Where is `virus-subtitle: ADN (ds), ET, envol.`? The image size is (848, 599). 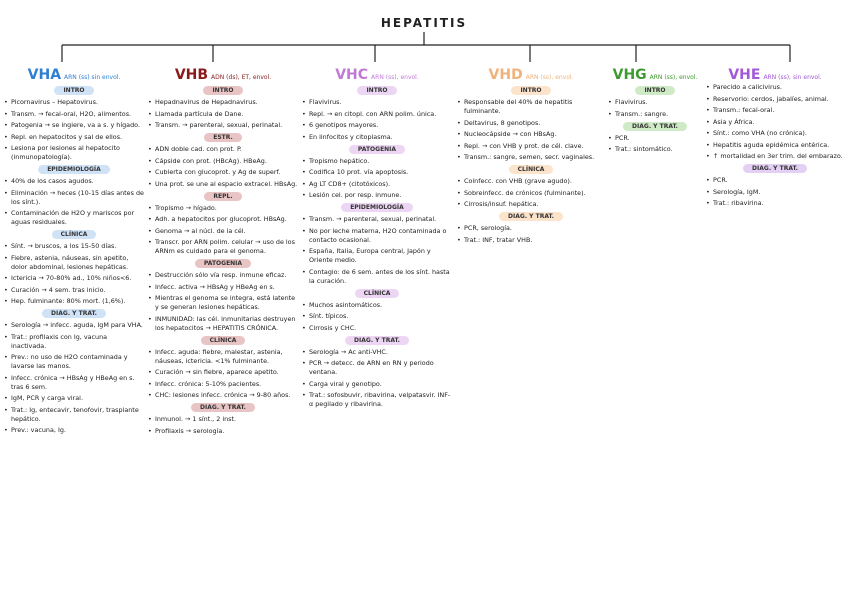
virus-subtitle: ADN (ds), ET, envol. is located at coordinates (241, 77).